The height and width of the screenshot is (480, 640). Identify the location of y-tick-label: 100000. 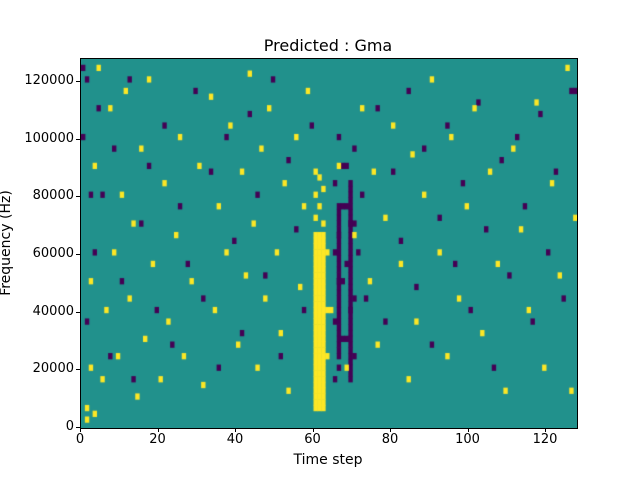
(49, 138).